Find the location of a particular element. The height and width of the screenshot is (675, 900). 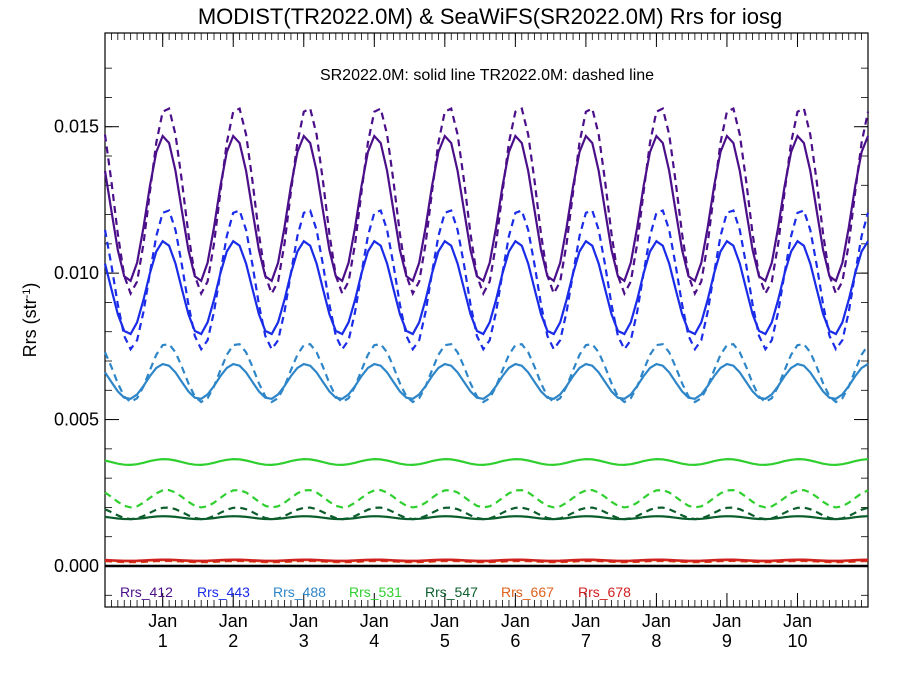

legend-item-rrs-678: Rrs_678 is located at coordinates (604, 592).